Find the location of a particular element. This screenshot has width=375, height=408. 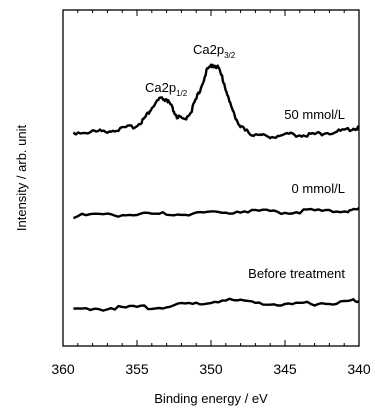

x-tick-label-340: 340 is located at coordinates (359, 369).